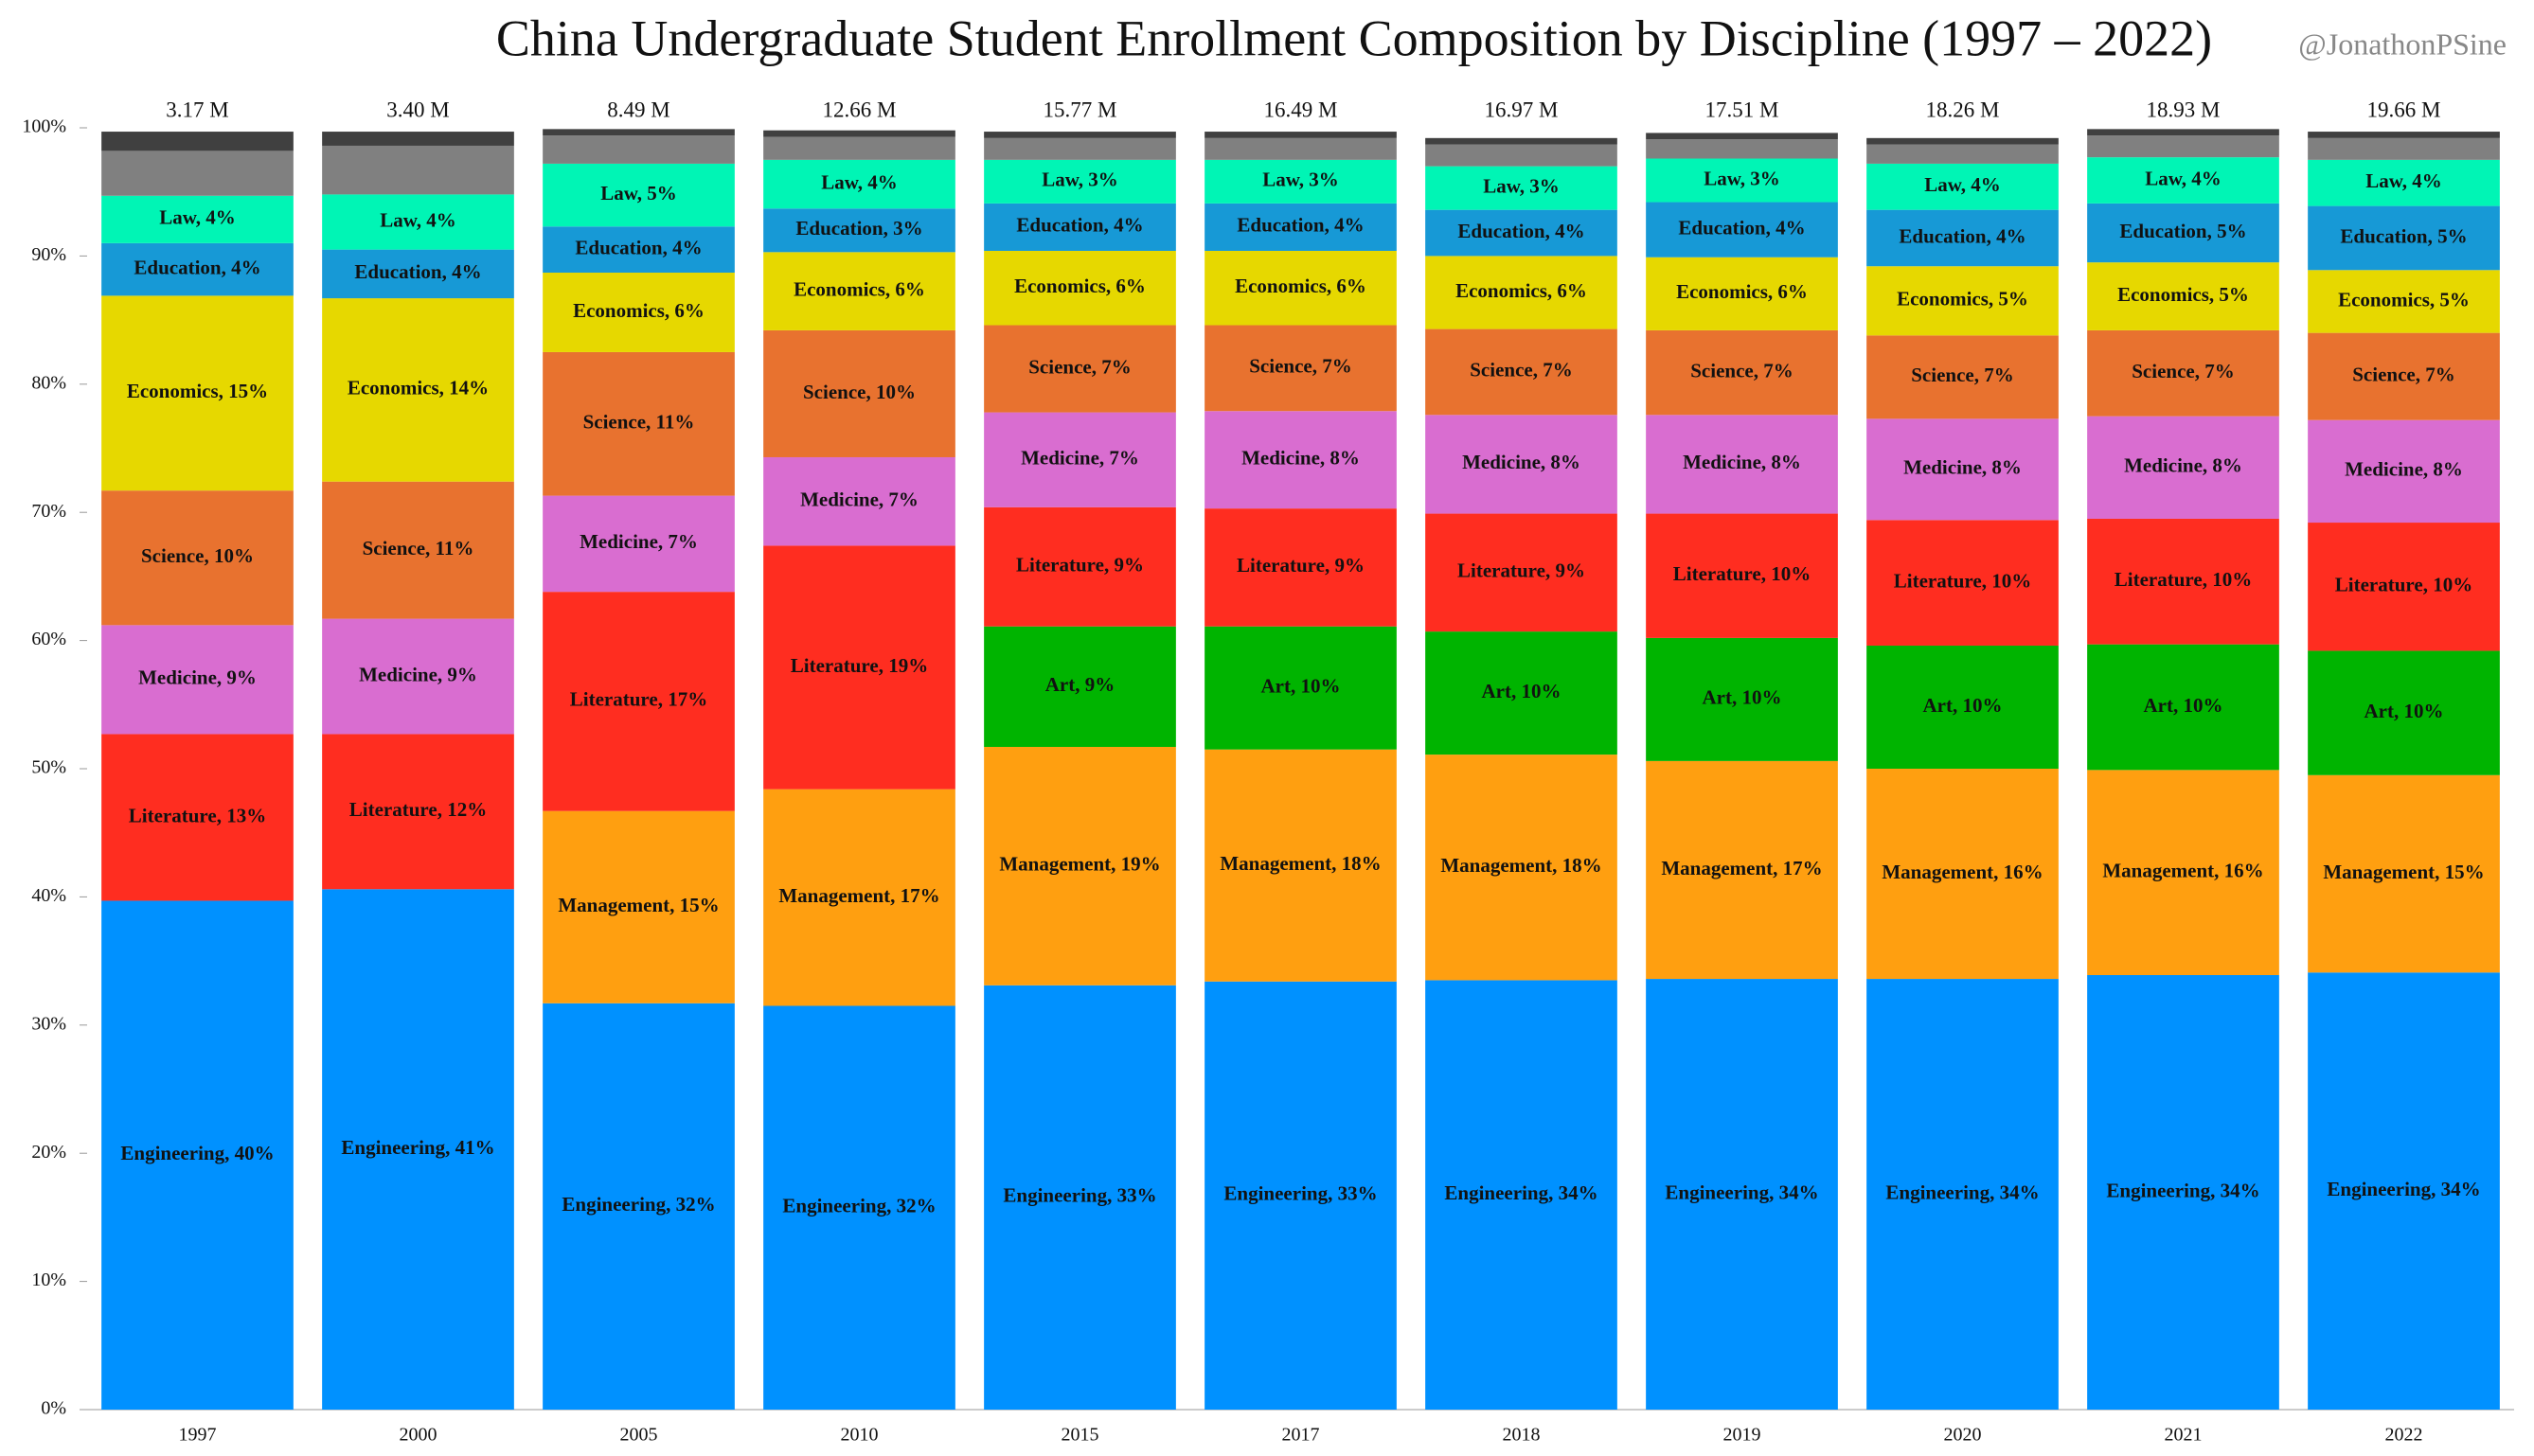  Describe the element at coordinates (2402, 44) in the screenshot. I see `credit: @JonathonPSine` at that location.